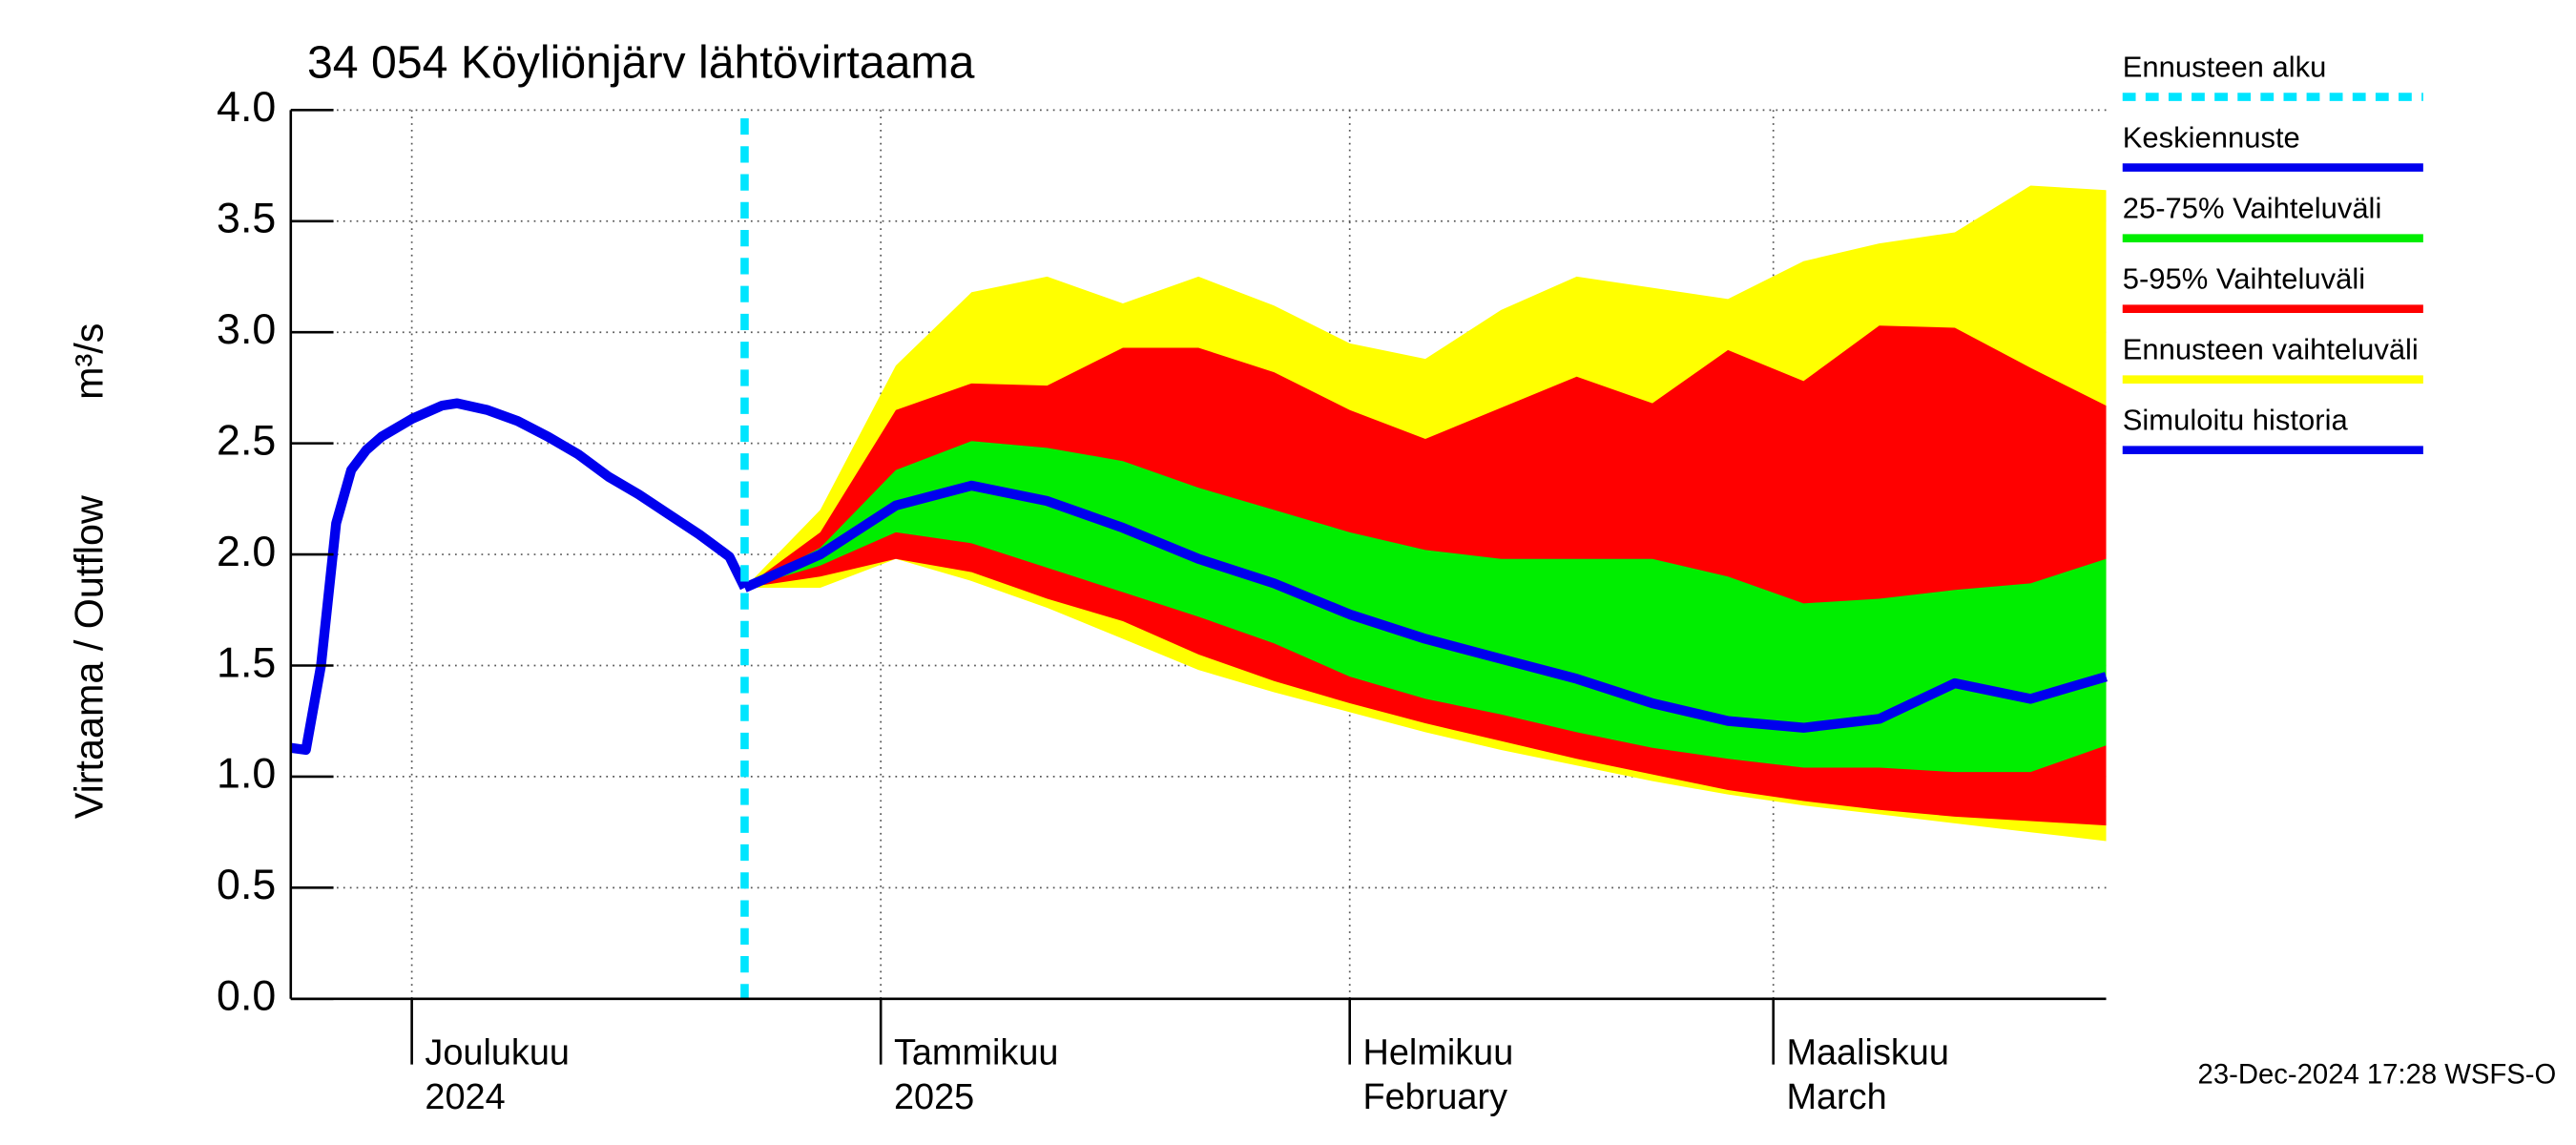 The height and width of the screenshot is (1145, 2576). I want to click on x-tick-label: 2024, so click(465, 1097).